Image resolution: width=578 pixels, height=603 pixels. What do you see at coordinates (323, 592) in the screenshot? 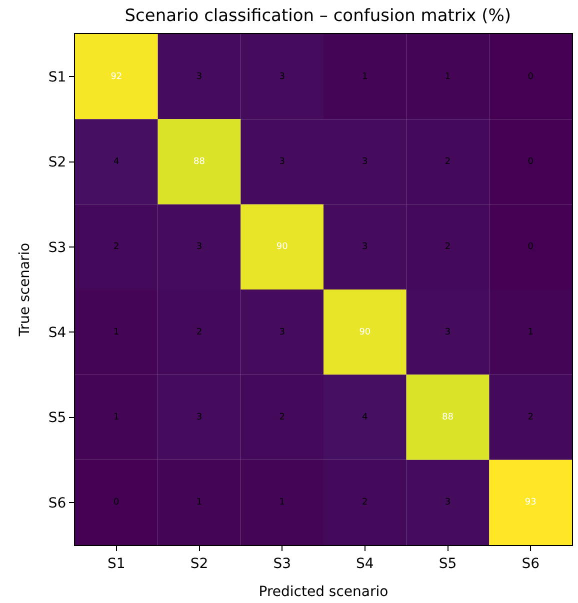
I see `x-axis-title: Predicted scenario` at bounding box center [323, 592].